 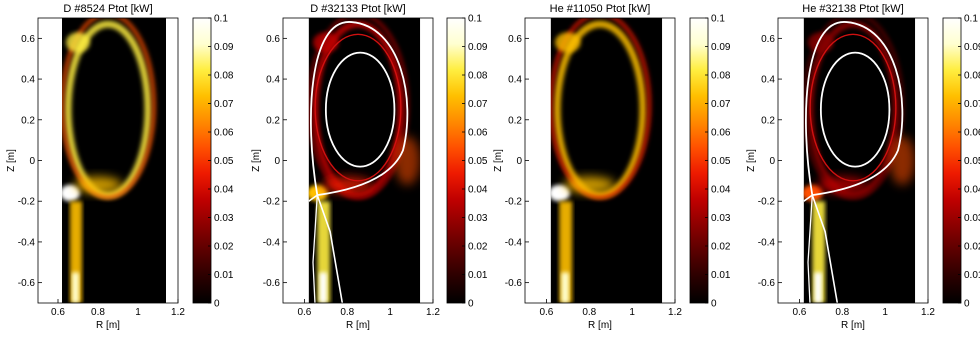 I want to click on chart-title: D #8524 Ptot [kW], so click(x=107, y=9).